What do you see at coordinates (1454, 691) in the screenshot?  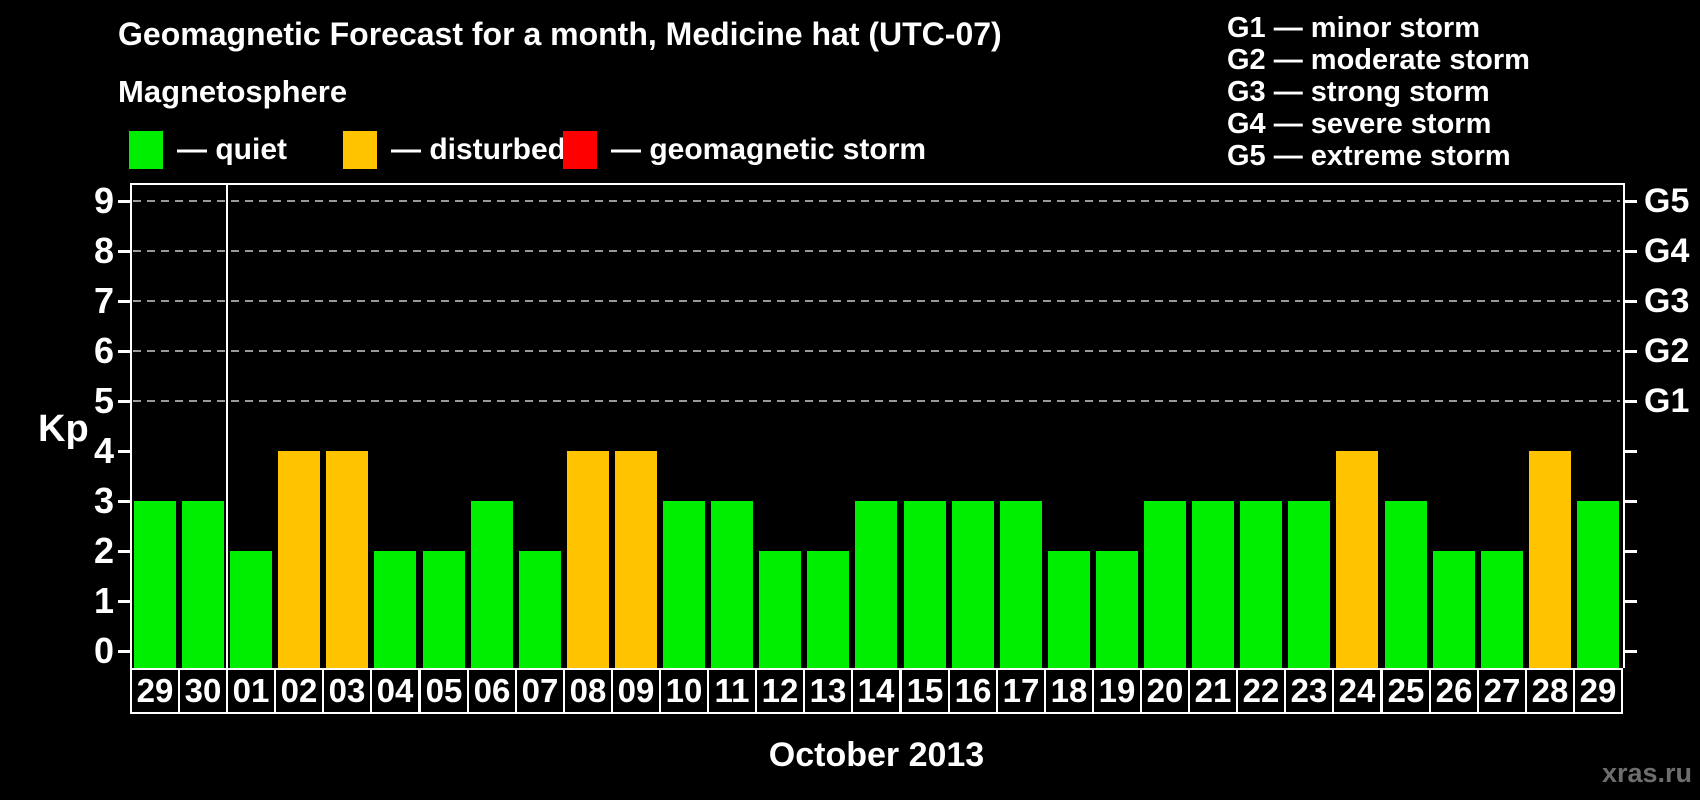 I see `day-label-26: 26` at bounding box center [1454, 691].